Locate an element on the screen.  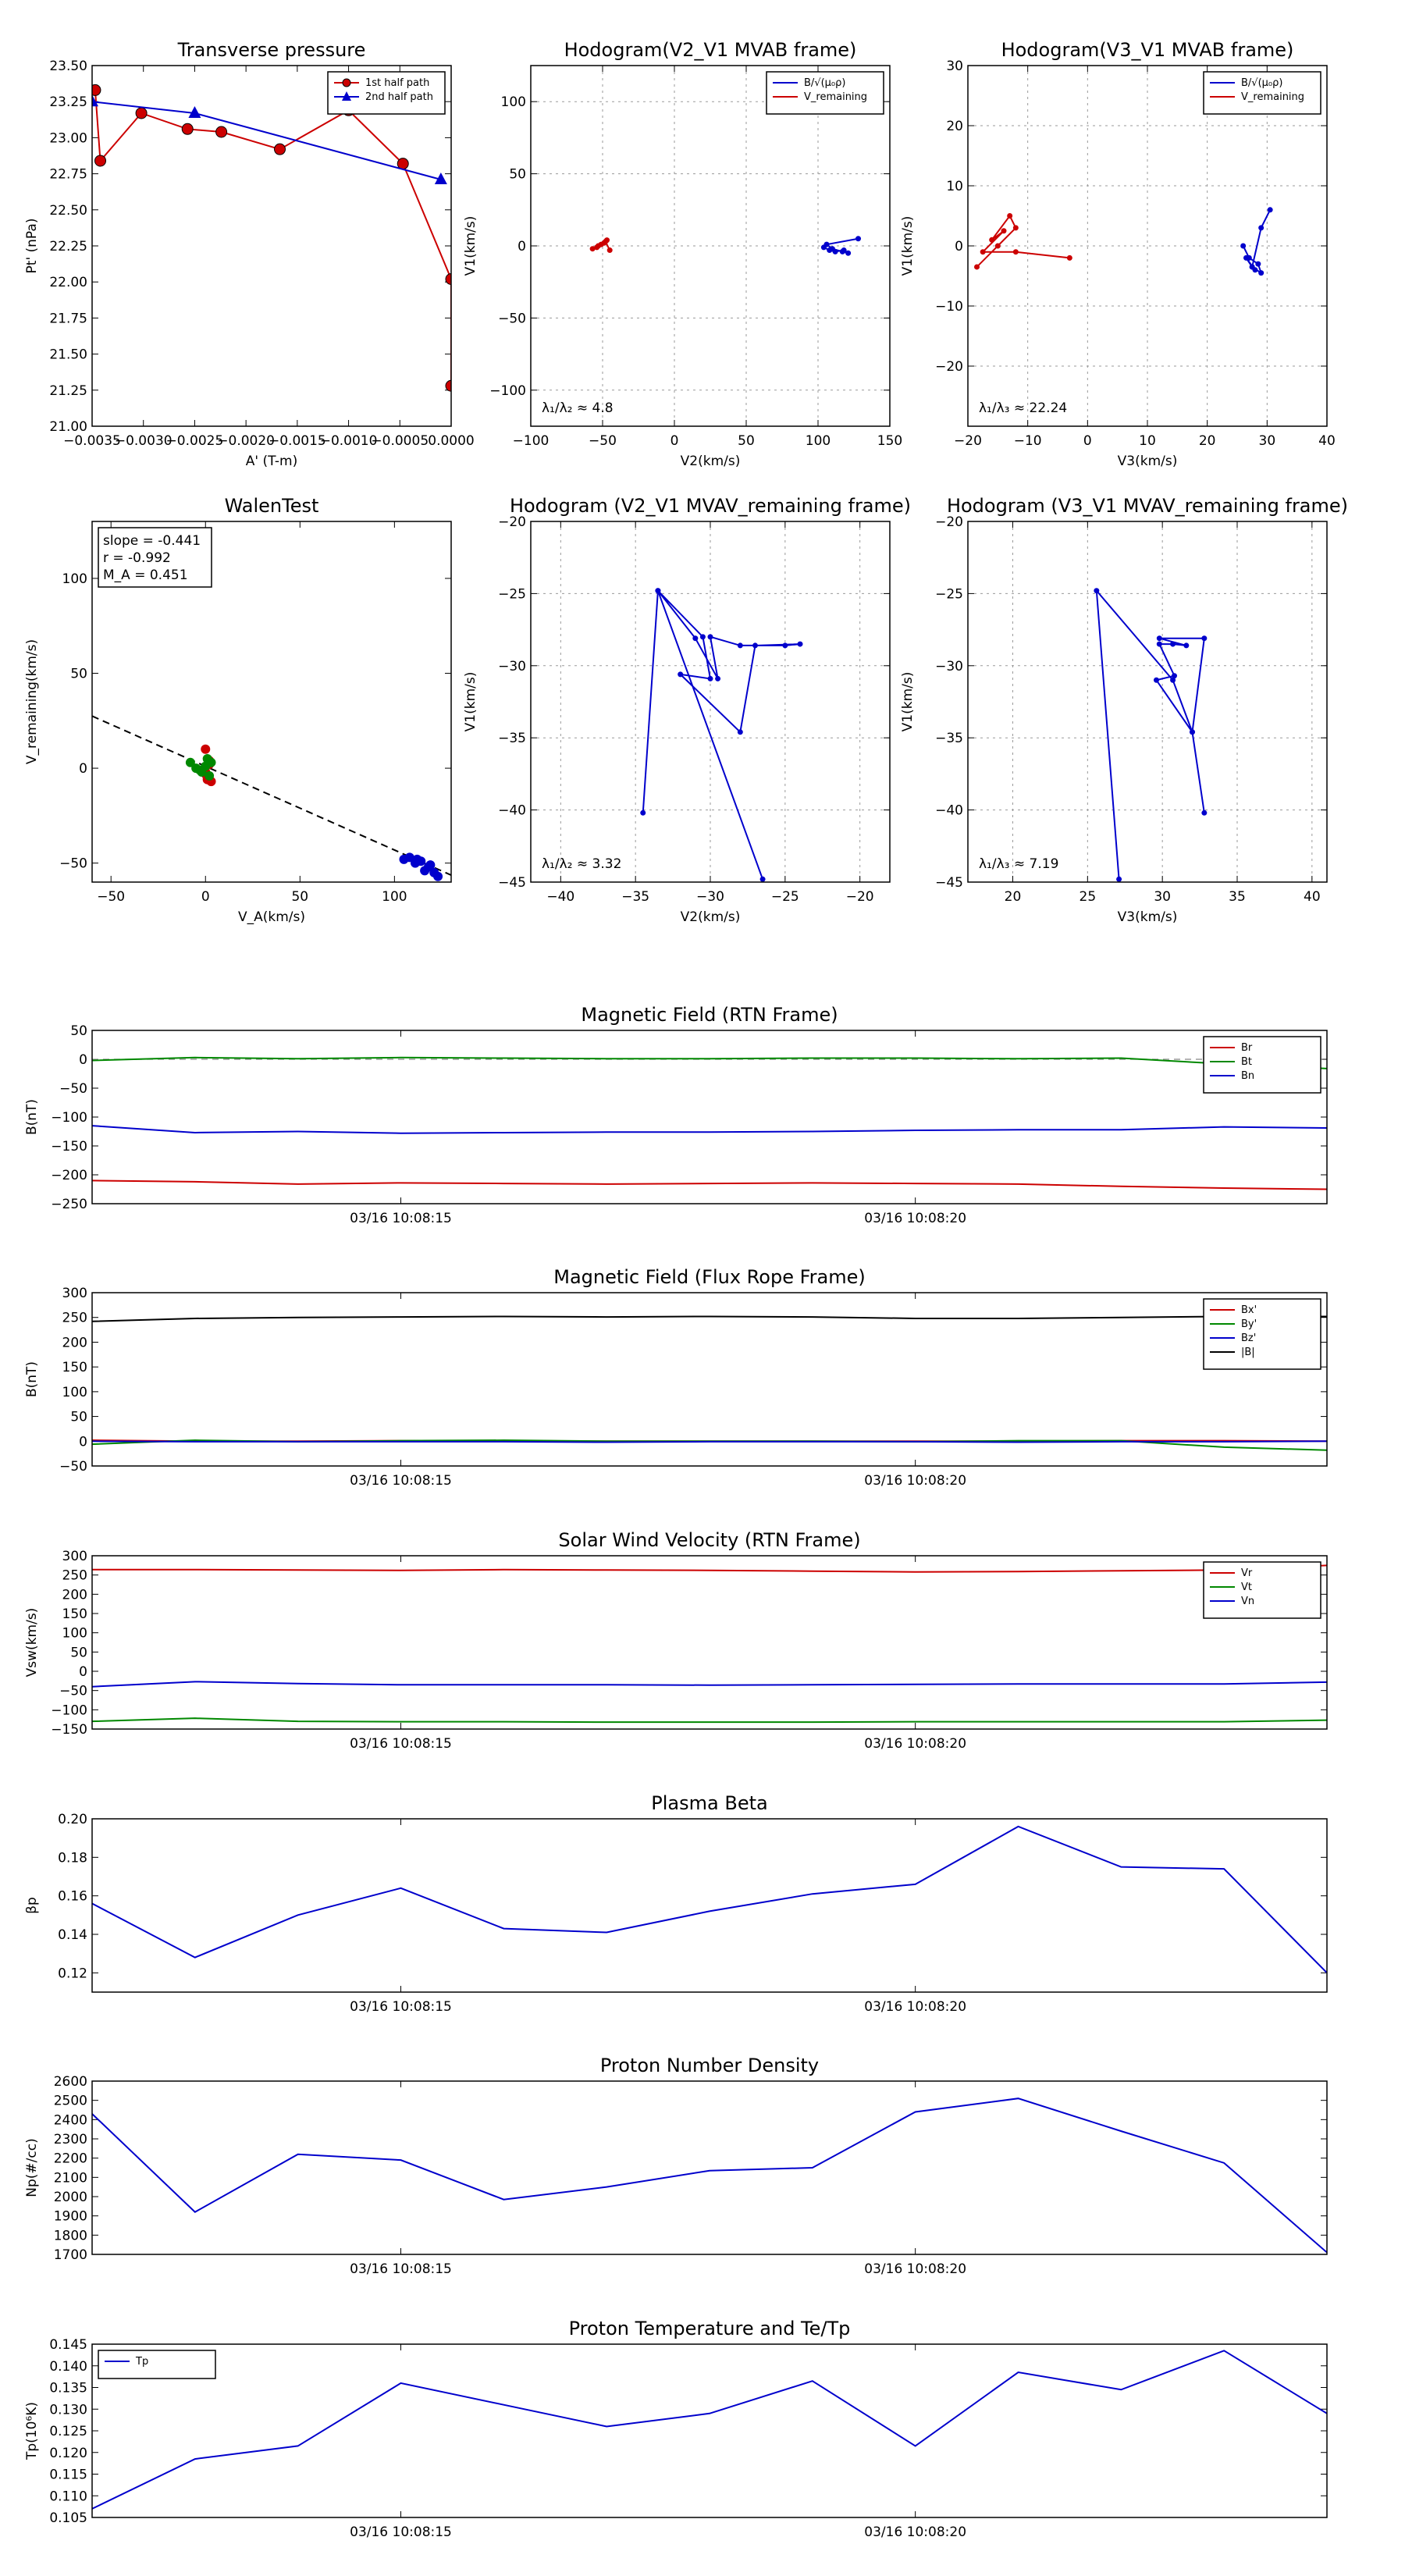
legend: Bx' By' Bz' |B| is located at coordinates (1262, 1334).